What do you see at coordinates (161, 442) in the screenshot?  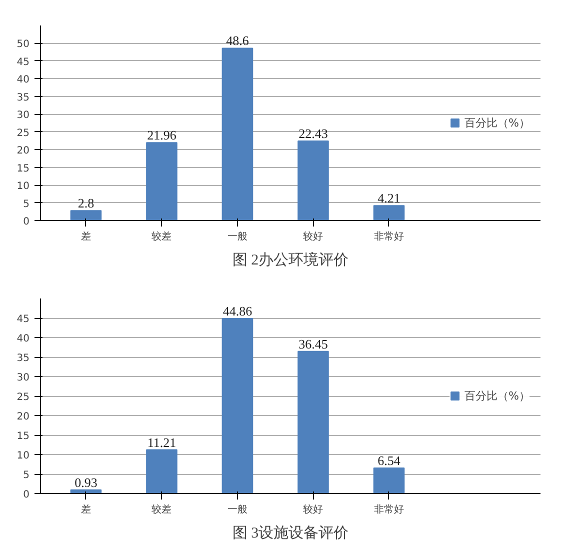 I see `data-label: 11.21` at bounding box center [161, 442].